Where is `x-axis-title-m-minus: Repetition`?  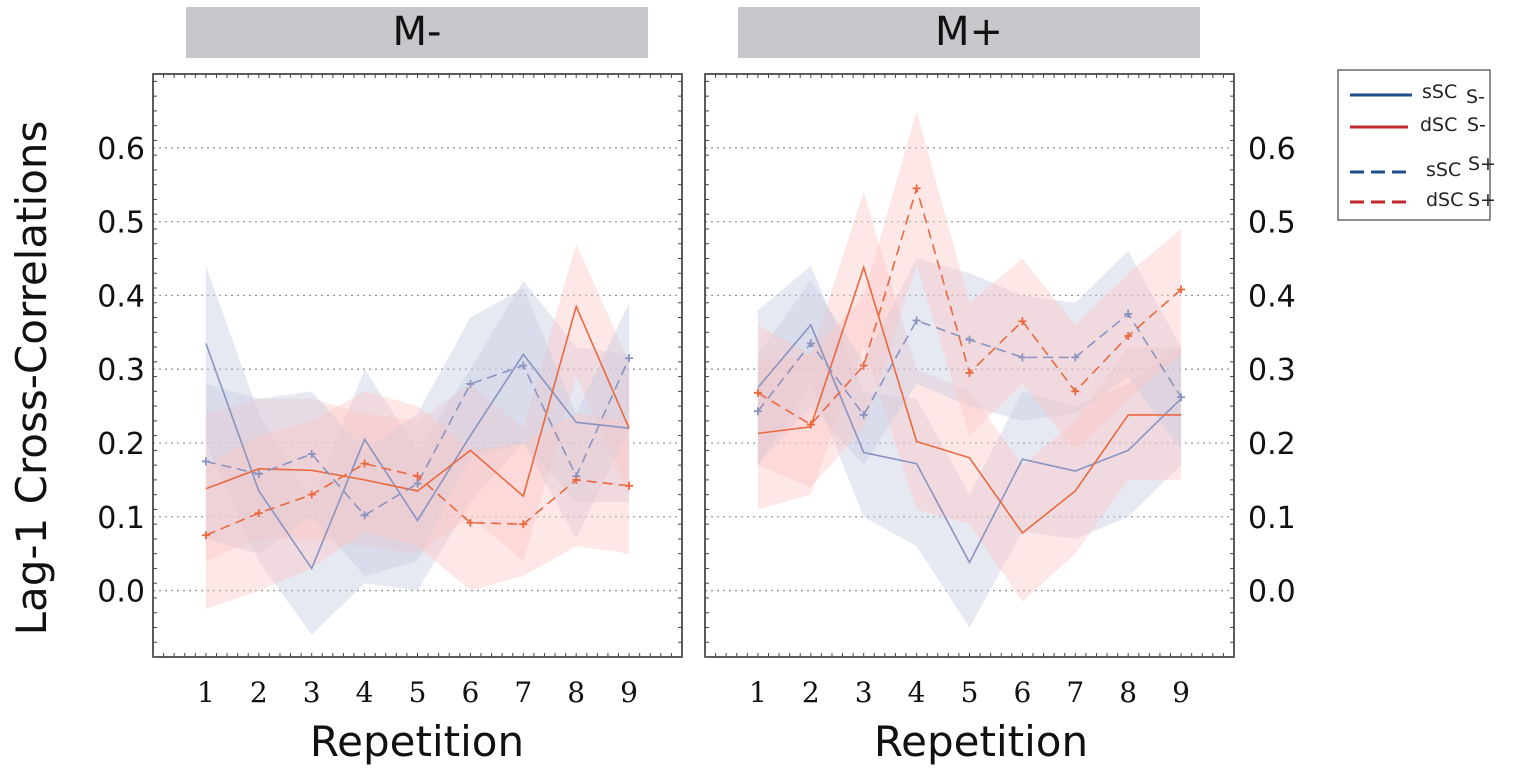
x-axis-title-m-minus: Repetition is located at coordinates (417, 741).